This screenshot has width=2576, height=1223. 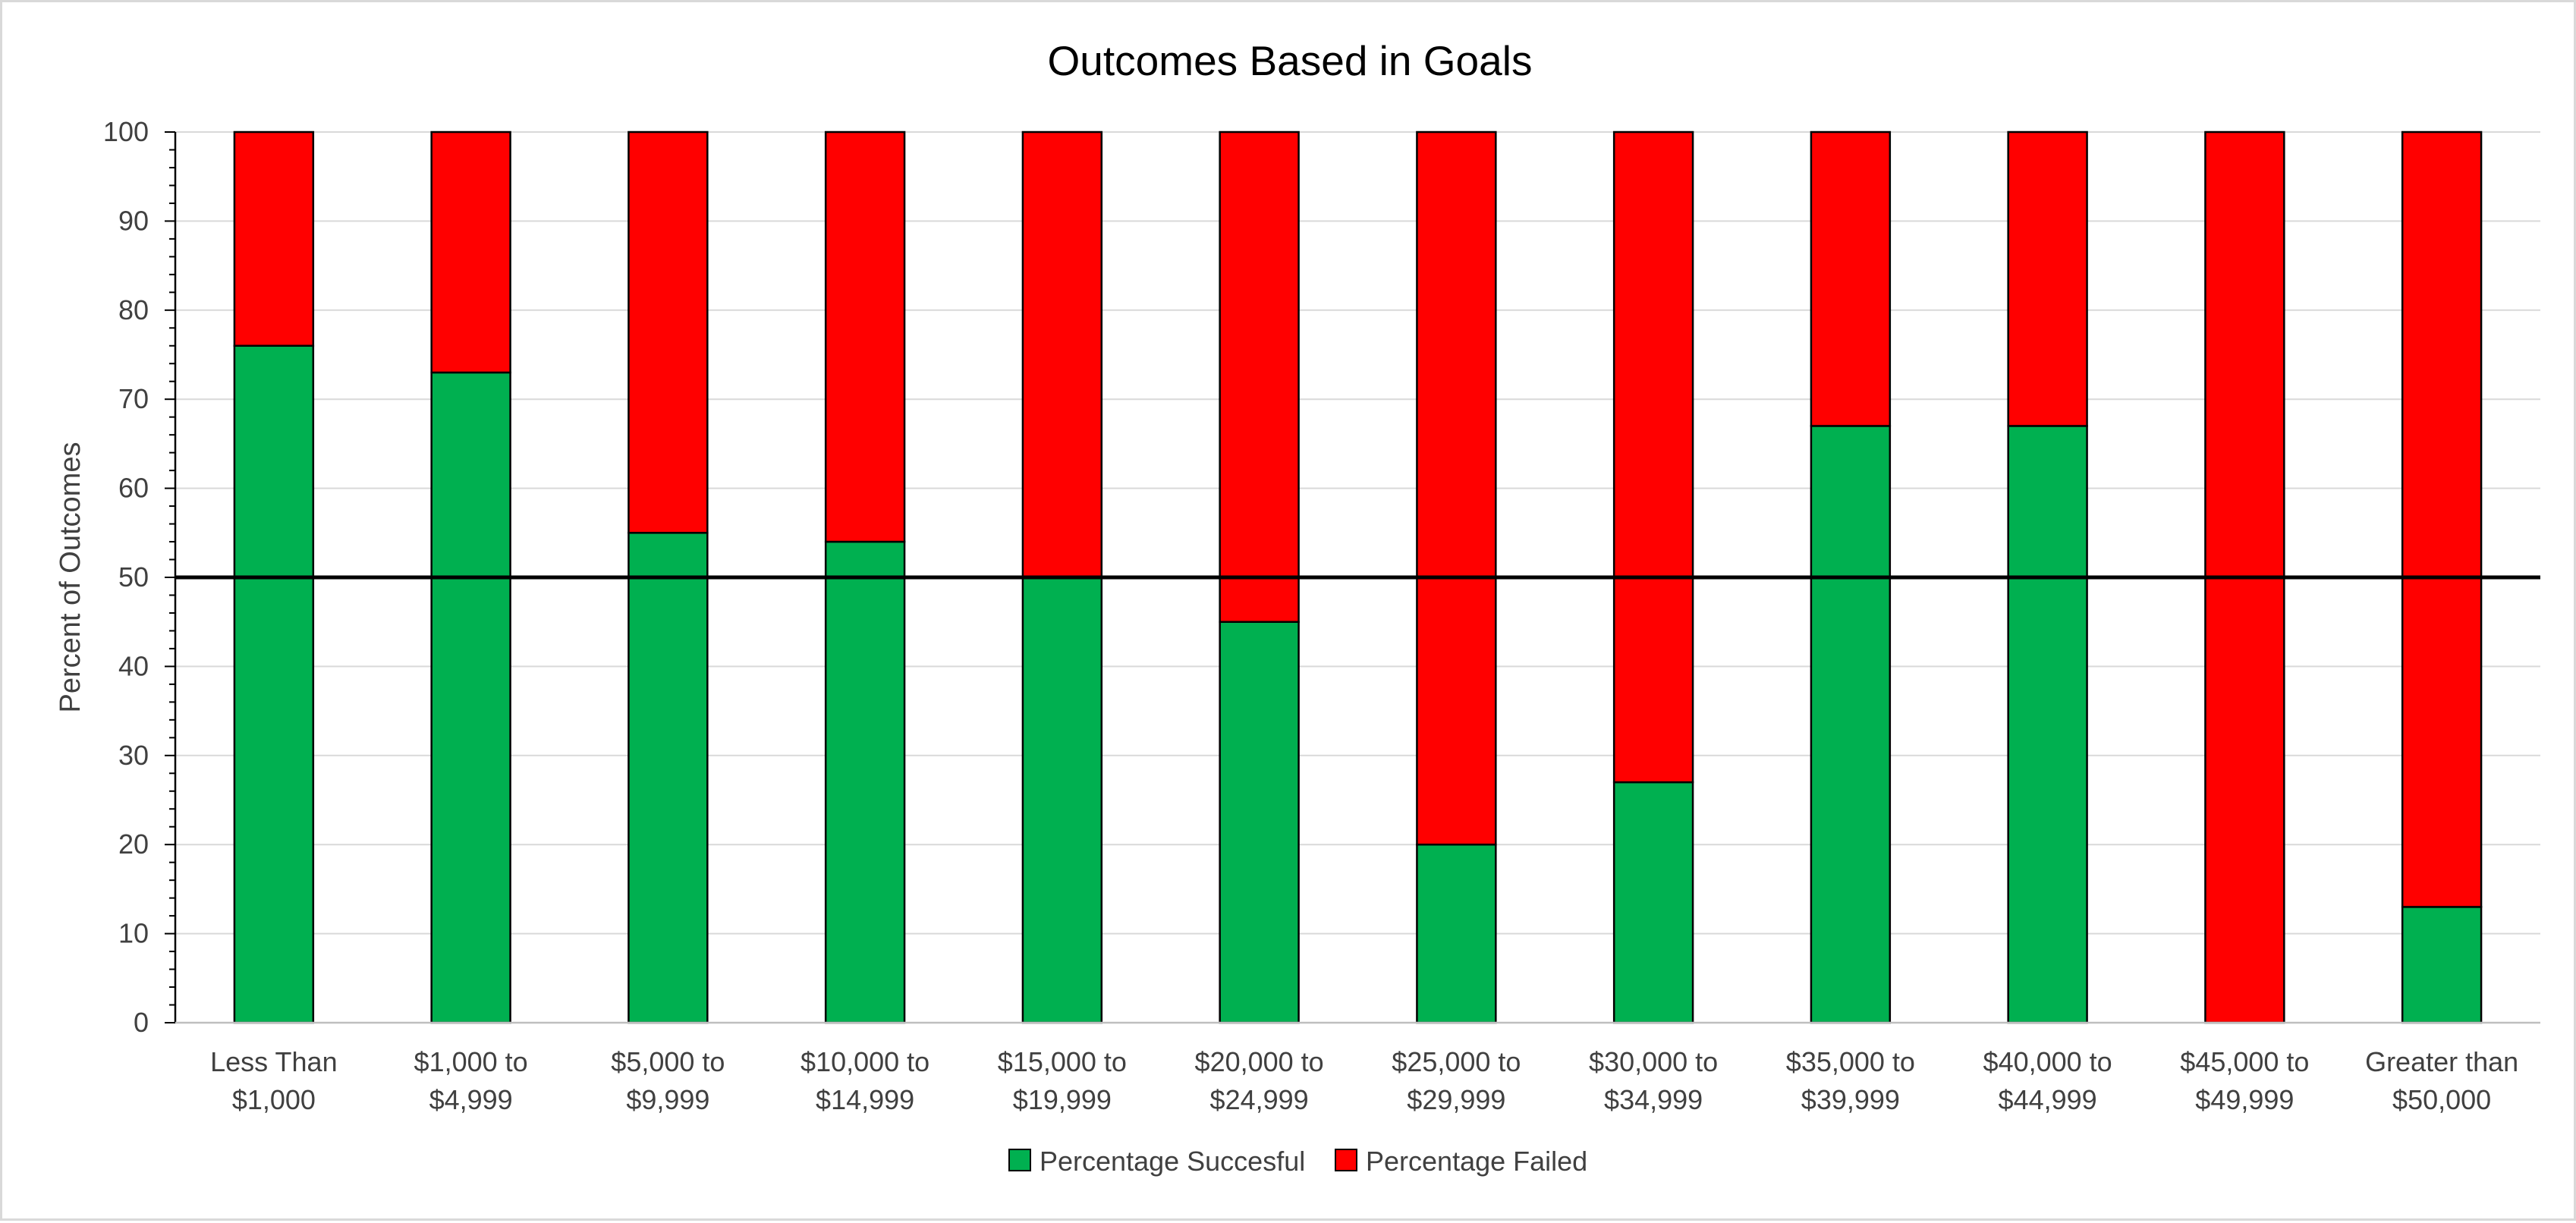 What do you see at coordinates (133, 398) in the screenshot?
I see `y-tick-label: 70` at bounding box center [133, 398].